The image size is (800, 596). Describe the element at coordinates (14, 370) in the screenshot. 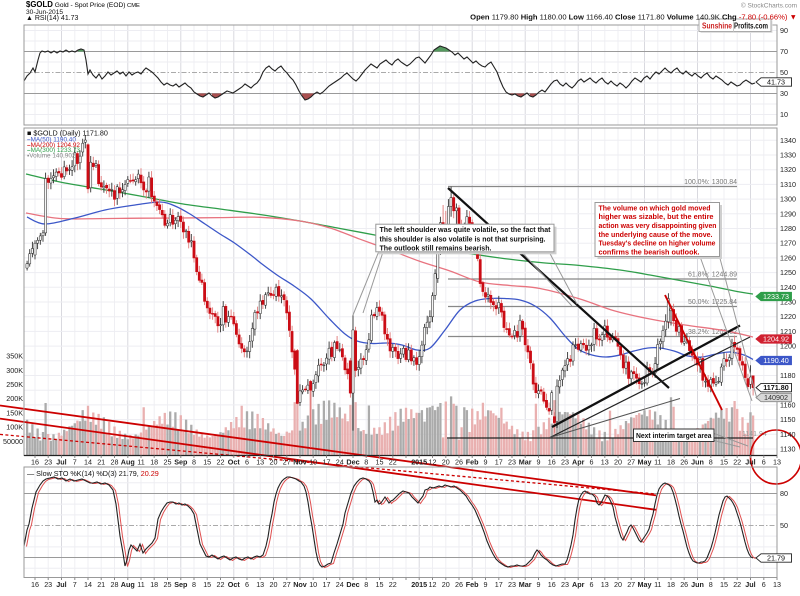

I see `svg-text: 300K` at that location.